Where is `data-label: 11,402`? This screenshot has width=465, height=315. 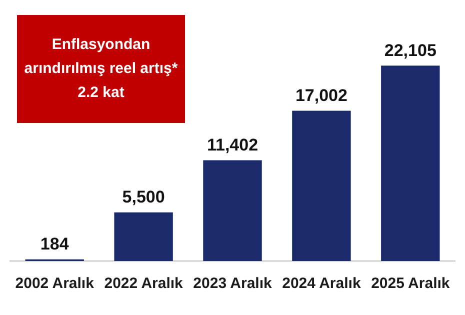
data-label: 11,402 is located at coordinates (232, 144).